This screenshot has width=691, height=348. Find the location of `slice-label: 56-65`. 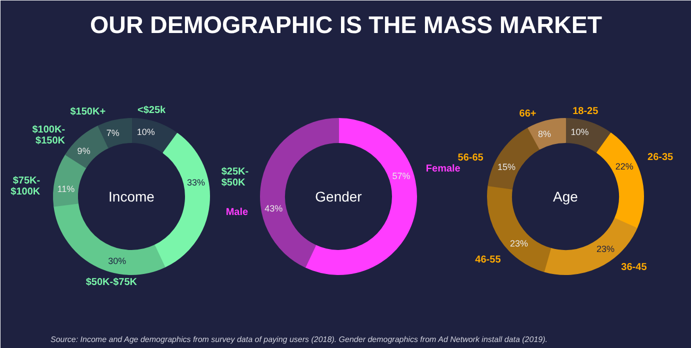

slice-label: 56-65 is located at coordinates (471, 158).